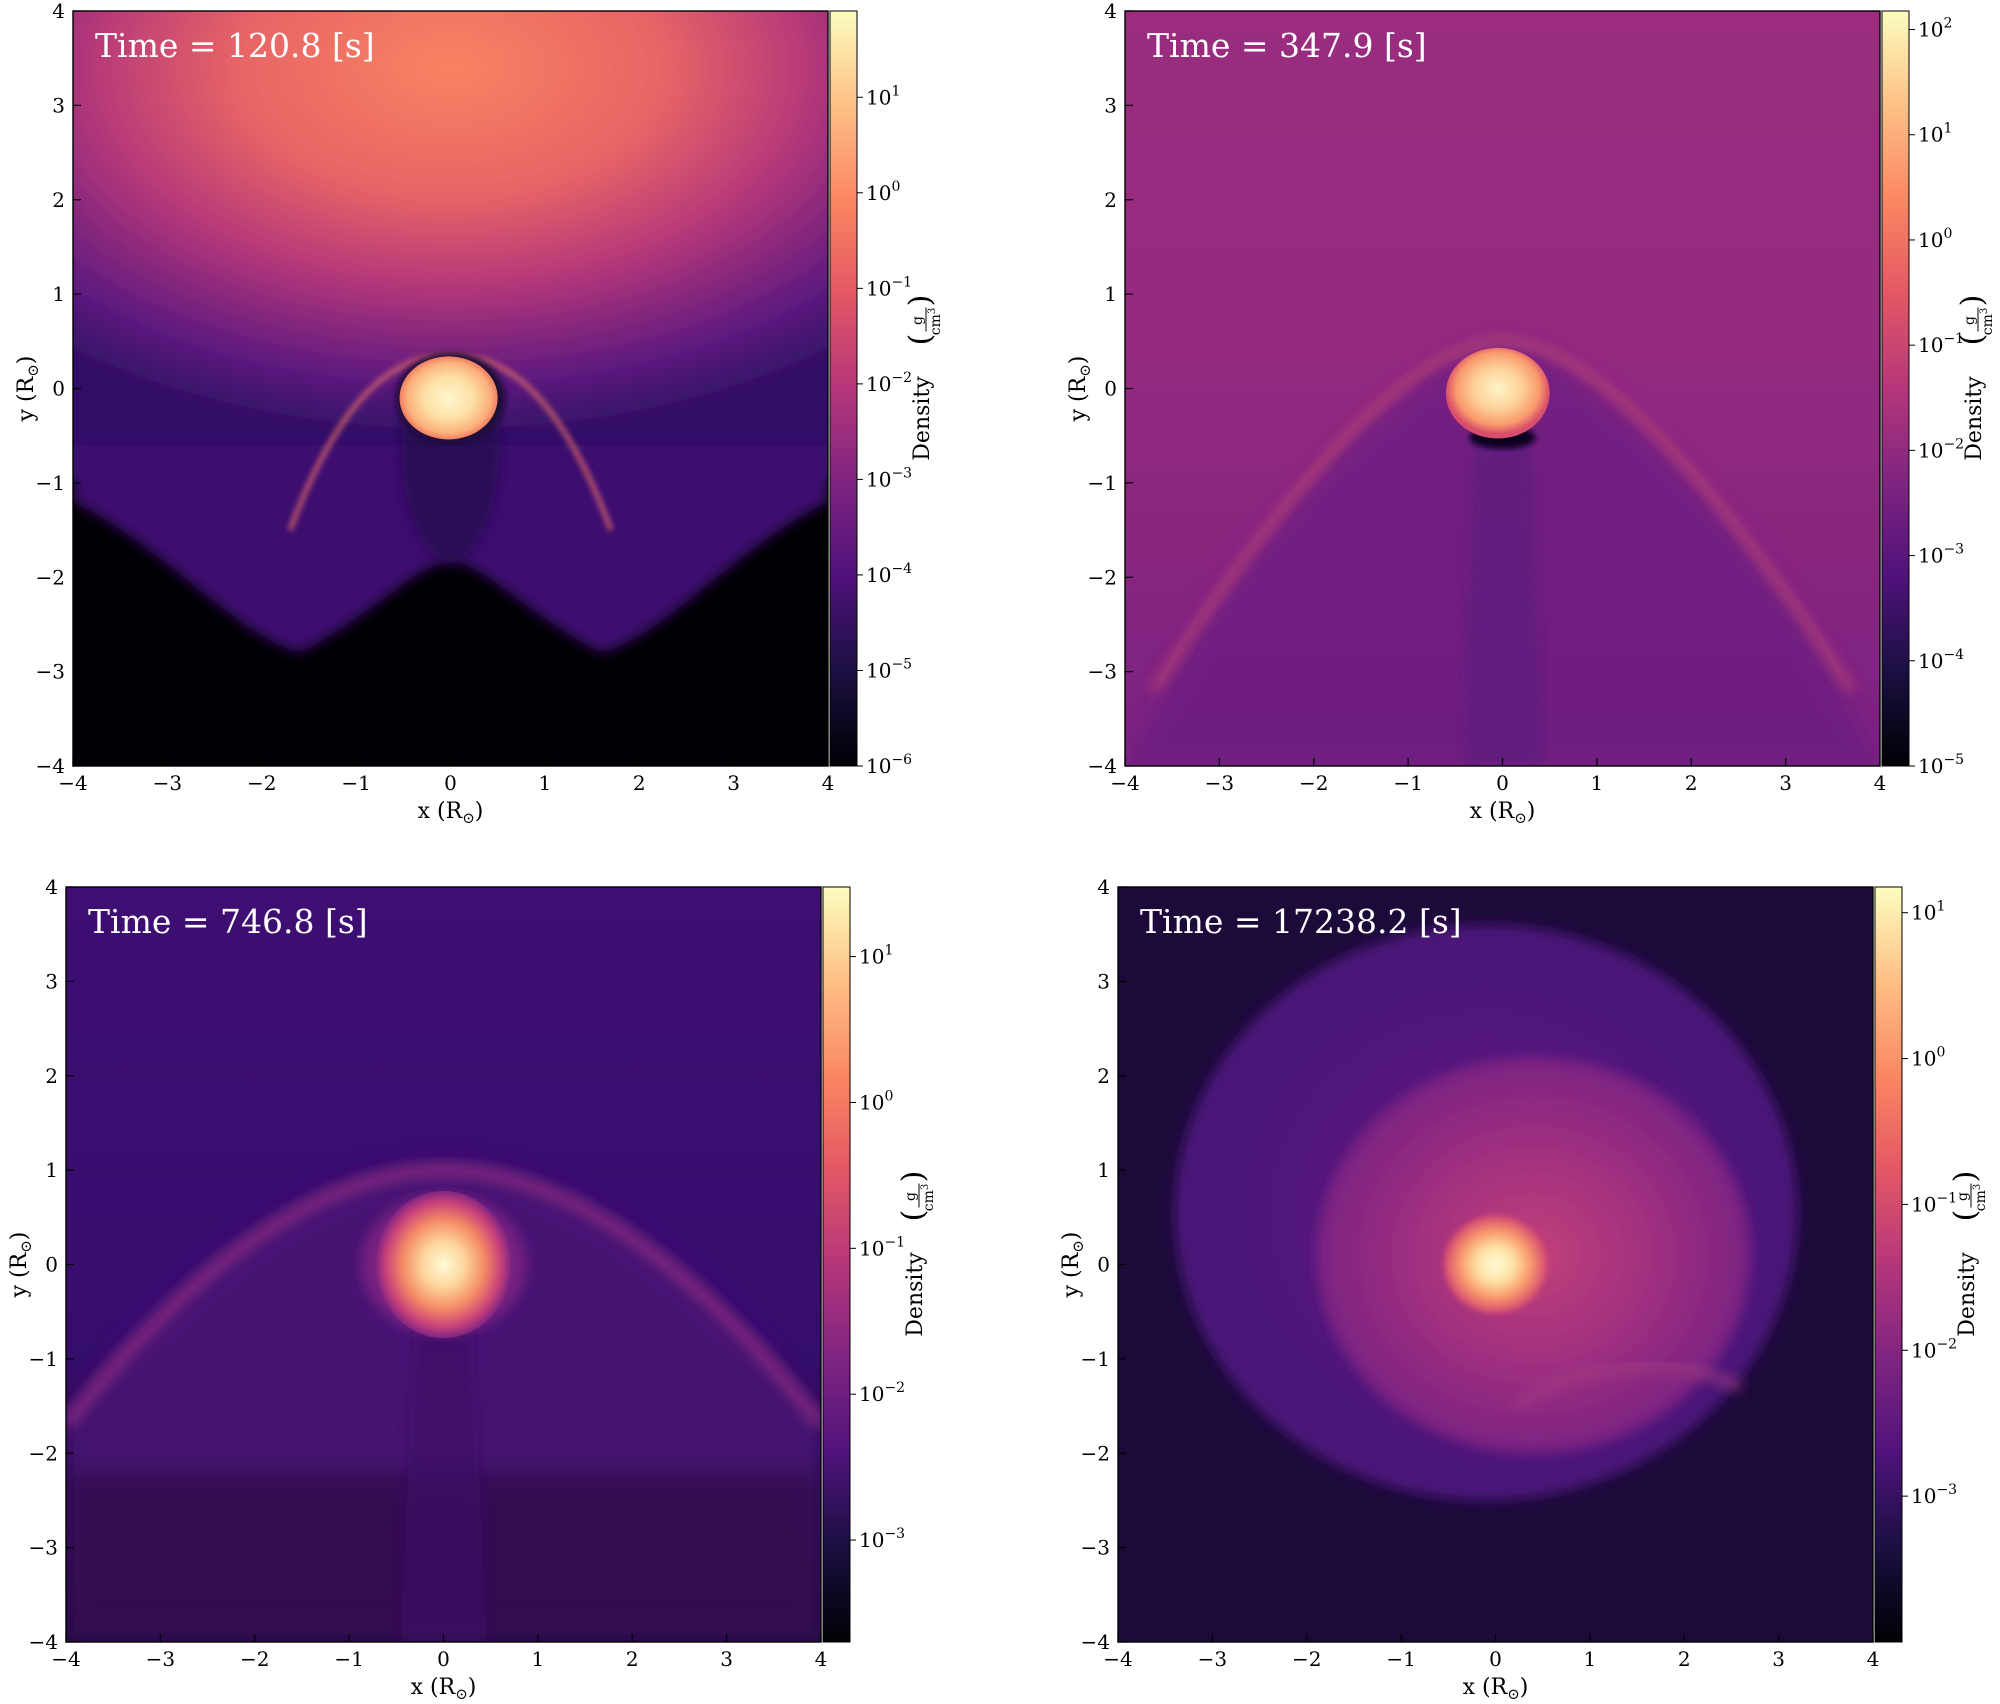 Image resolution: width=2000 pixels, height=1704 pixels. What do you see at coordinates (879, 1264) in the screenshot?
I see `colorbar: 10¹ 10⁰ 10⁻¹ 10⁻² 10⁻³ Density (g cm3)` at bounding box center [879, 1264].